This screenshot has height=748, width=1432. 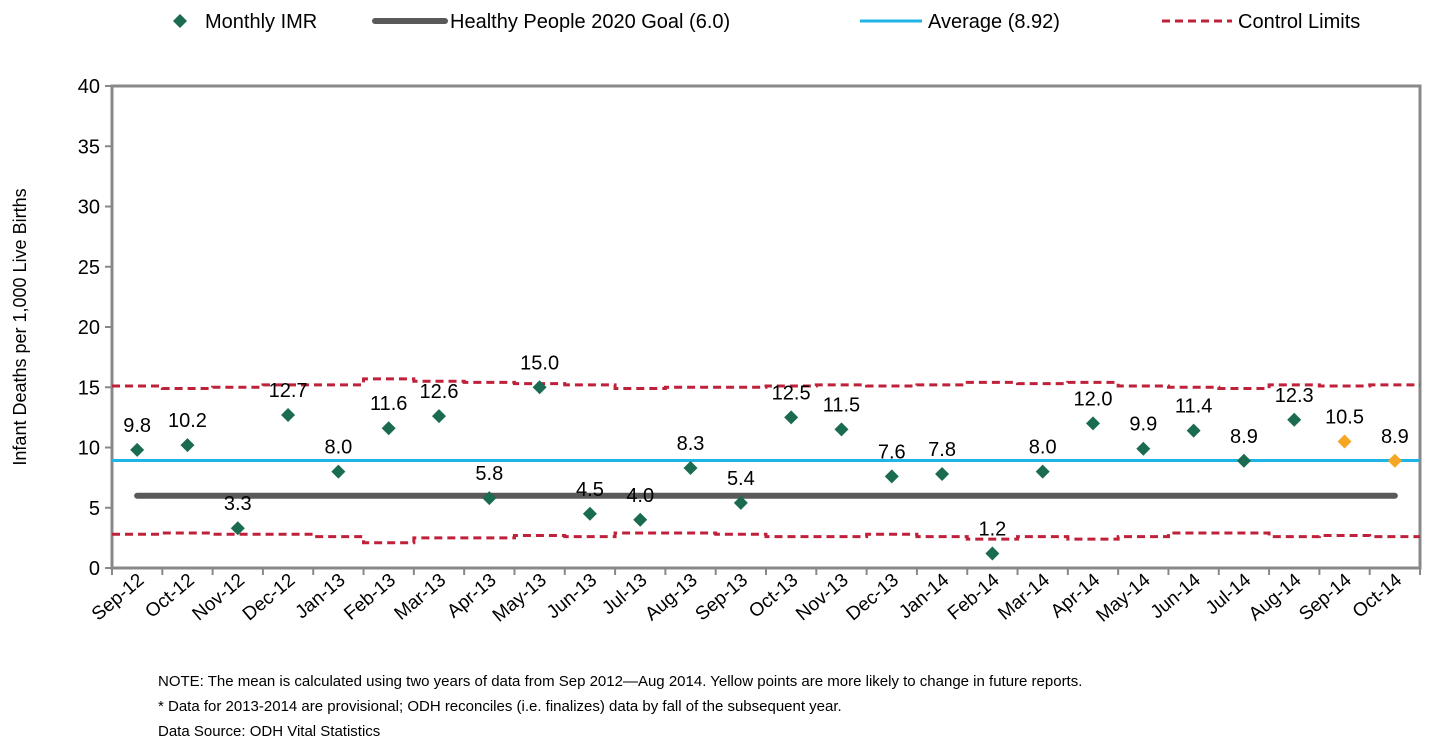 What do you see at coordinates (421, 597) in the screenshot?
I see `x-tick-label: Mar-13` at bounding box center [421, 597].